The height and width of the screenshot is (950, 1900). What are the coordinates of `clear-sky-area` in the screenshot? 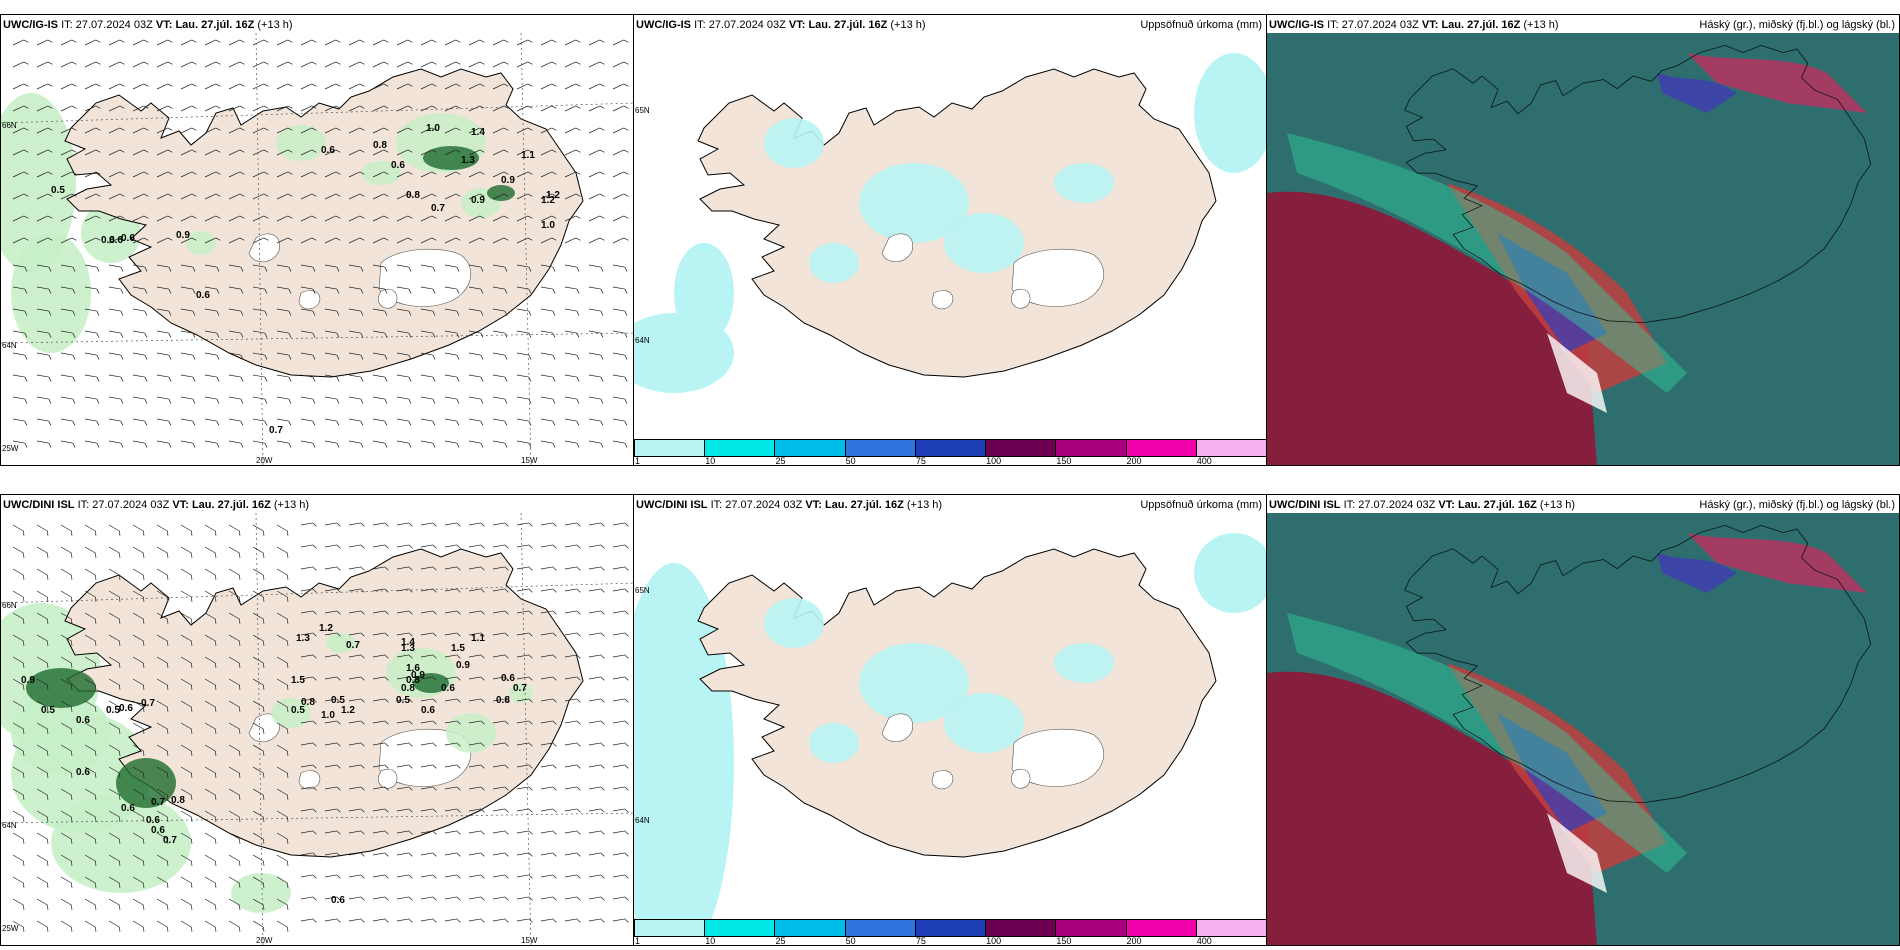 It's located at (1577, 853).